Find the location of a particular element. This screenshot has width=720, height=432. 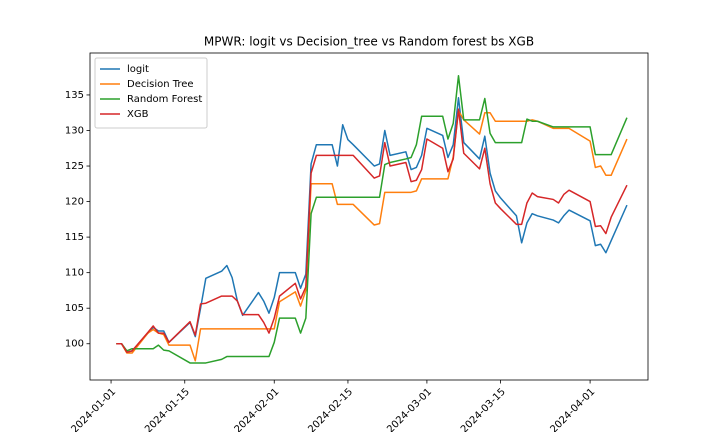

y-tick-label: 130 is located at coordinates (74, 130).